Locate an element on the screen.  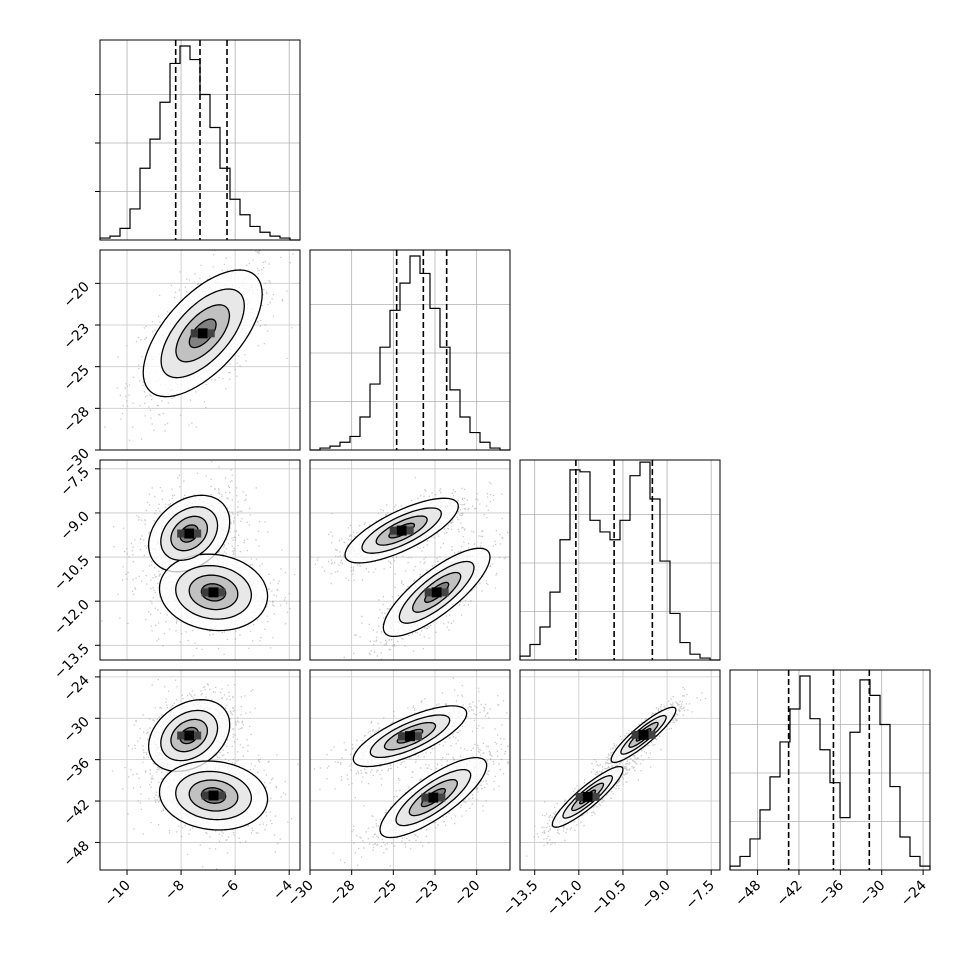
y-tick-label: −25 is located at coordinates (77, 378).